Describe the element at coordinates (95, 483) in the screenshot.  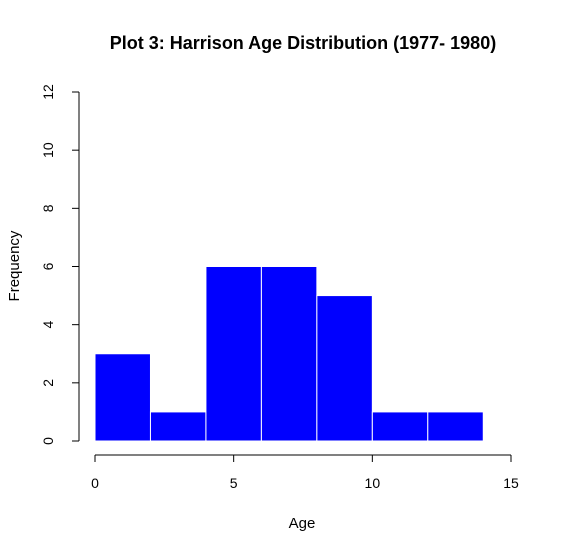
I see `x-tick-label: 0` at that location.